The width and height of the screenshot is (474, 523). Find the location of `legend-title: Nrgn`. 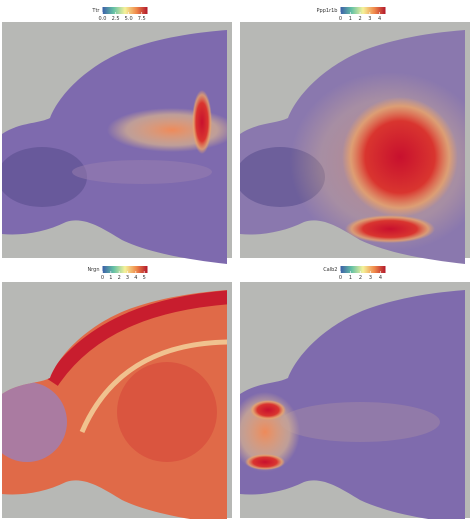

legend-title: Nrgn is located at coordinates (93, 270).